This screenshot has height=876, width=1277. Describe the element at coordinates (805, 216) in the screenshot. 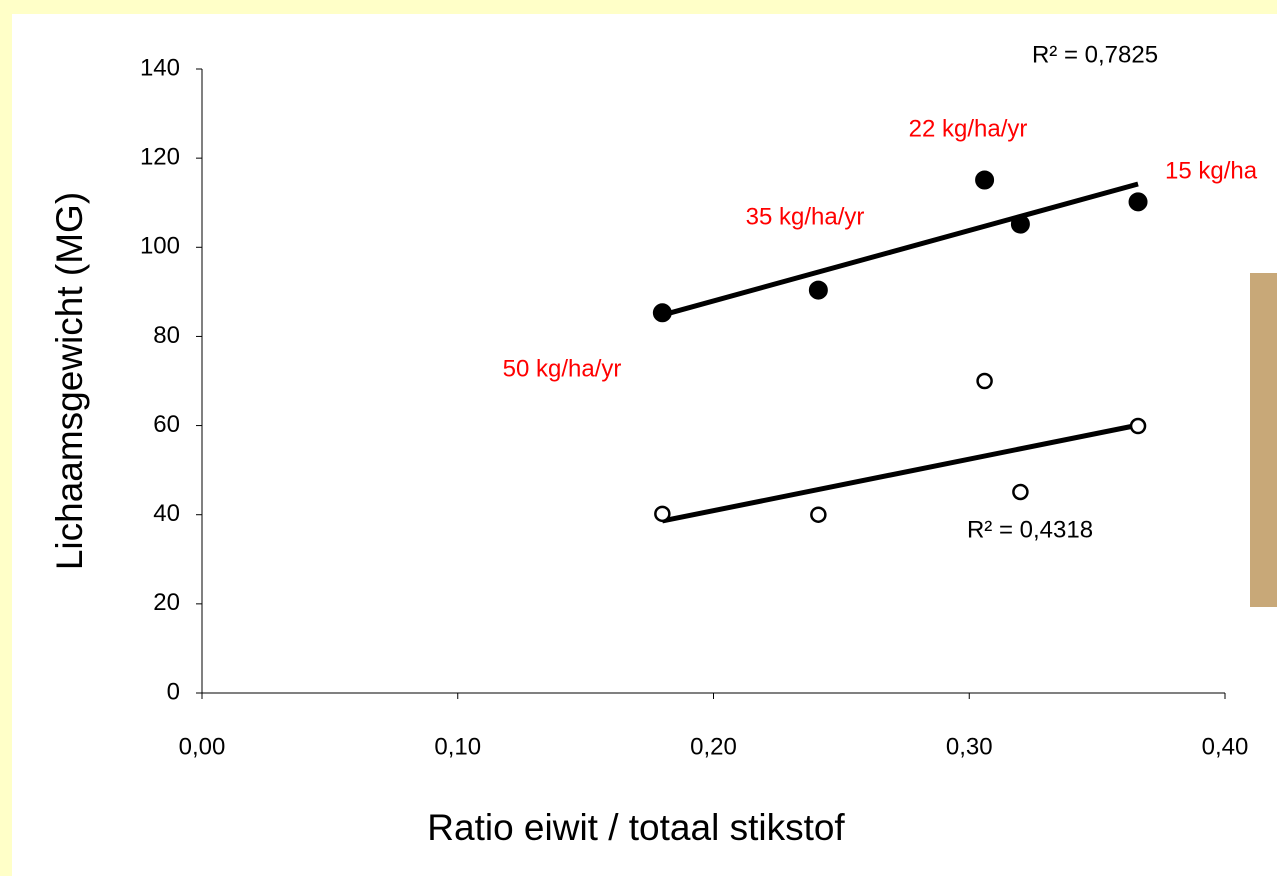

I see `annotation: 35 kg/ha/yr` at that location.